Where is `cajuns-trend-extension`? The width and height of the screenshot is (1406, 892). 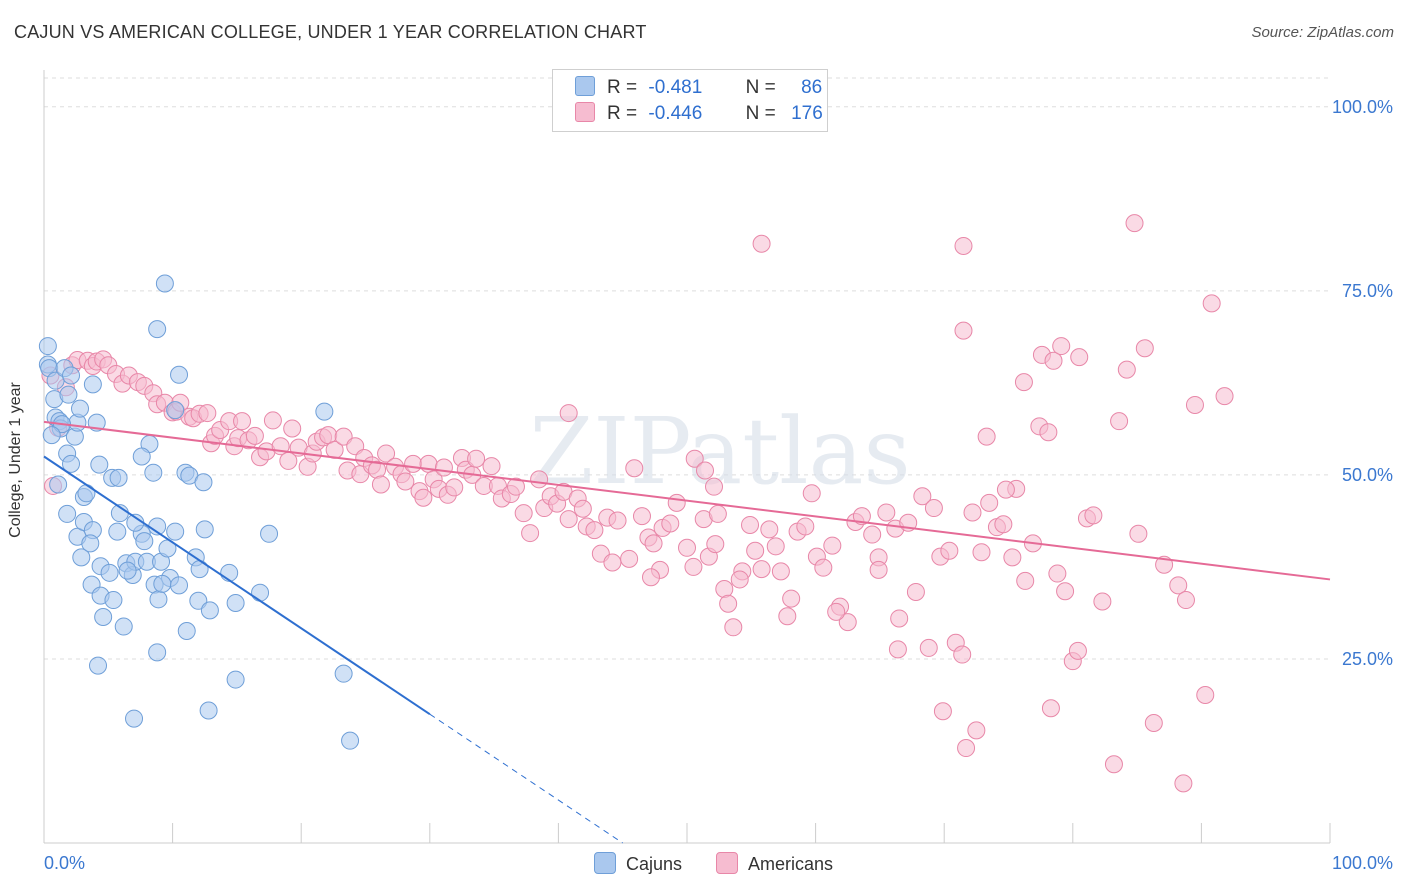
cajuns-trend-extension is located at coordinates (526, 778).